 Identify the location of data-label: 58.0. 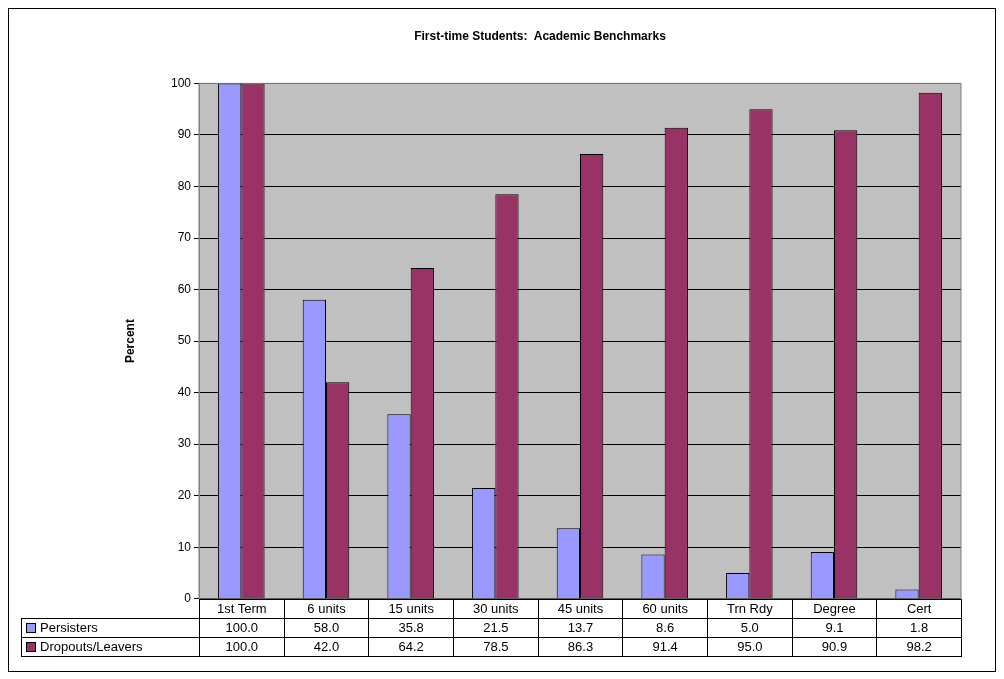
(326, 627).